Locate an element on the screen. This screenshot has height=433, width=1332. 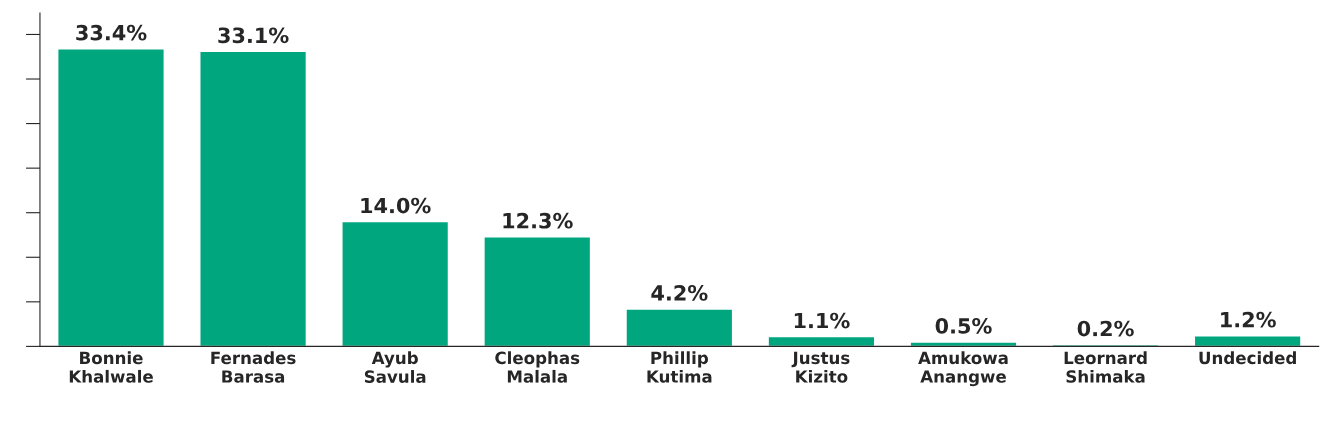
x-tick-label: Ayub Savula is located at coordinates (395, 367).